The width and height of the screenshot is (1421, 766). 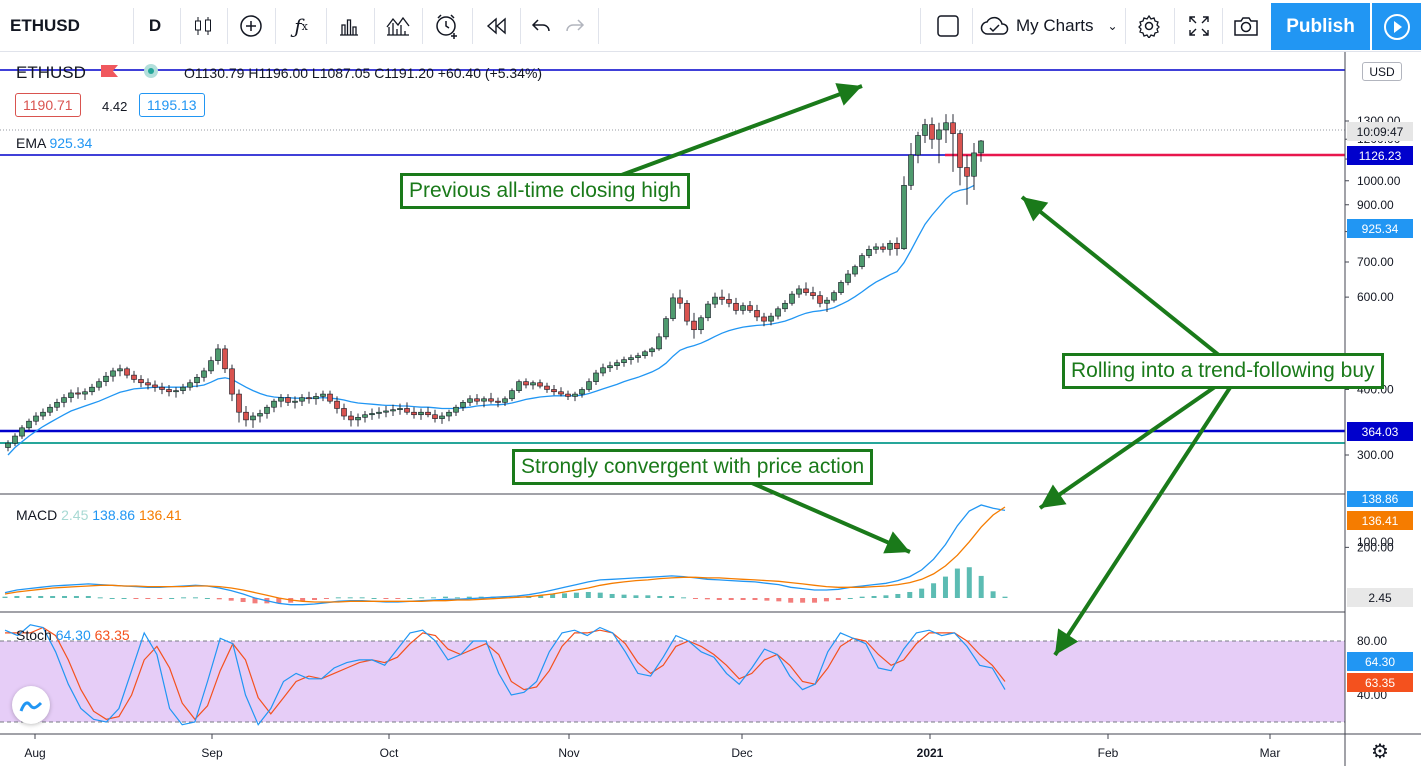 I want to click on symbol-search-button: ETHUSD, so click(x=45, y=25).